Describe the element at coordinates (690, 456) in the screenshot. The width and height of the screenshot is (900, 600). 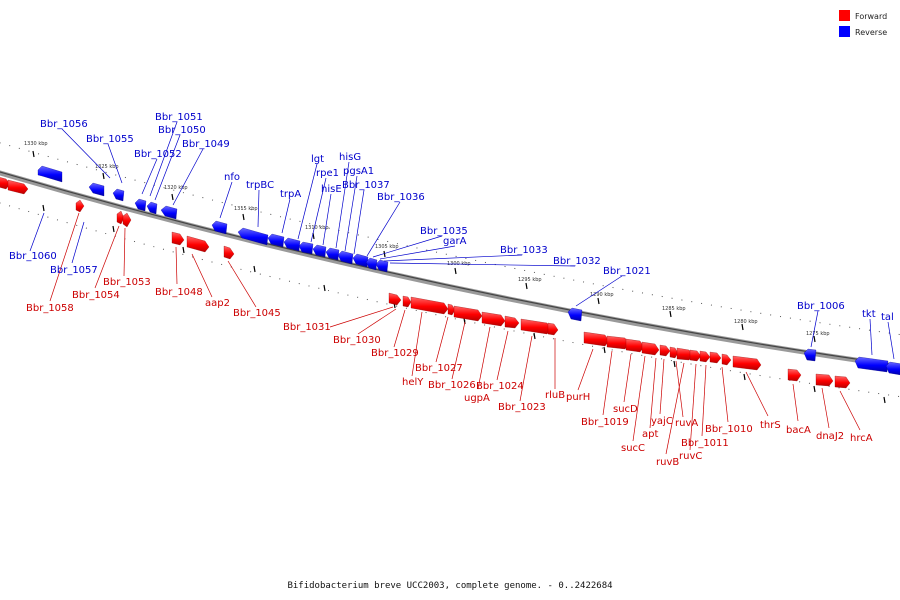
I see `gene-label-ruvc: ruvC` at that location.